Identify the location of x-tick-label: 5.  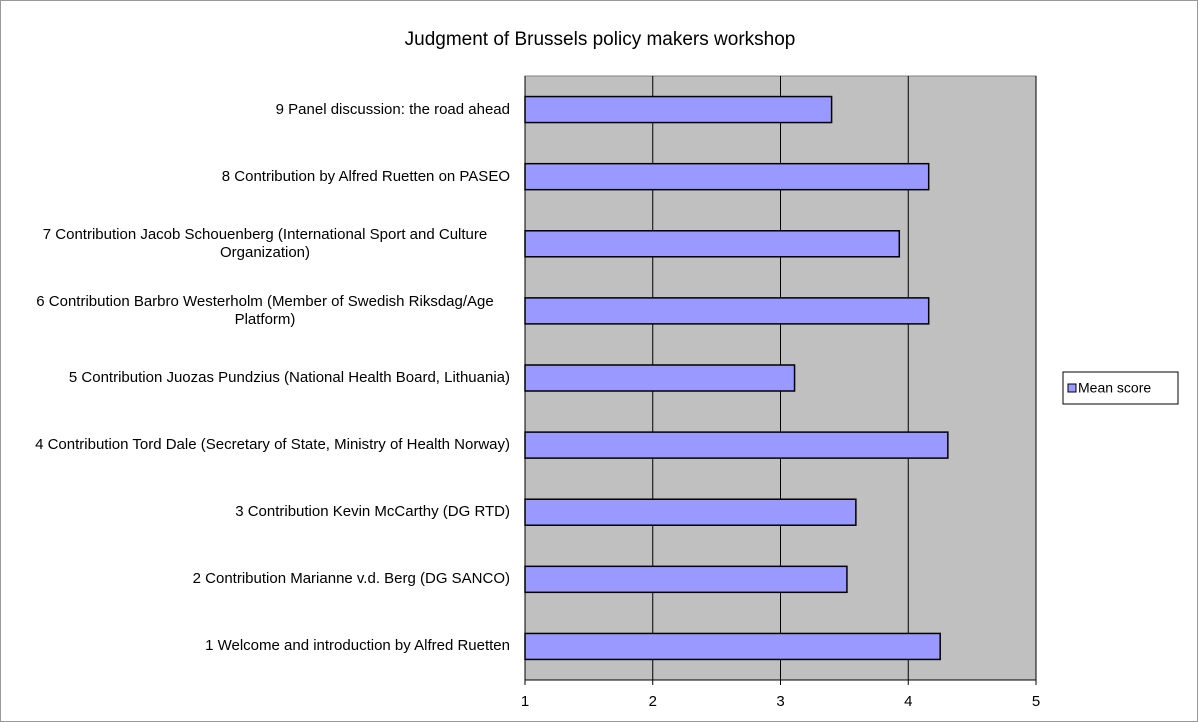
(1036, 701).